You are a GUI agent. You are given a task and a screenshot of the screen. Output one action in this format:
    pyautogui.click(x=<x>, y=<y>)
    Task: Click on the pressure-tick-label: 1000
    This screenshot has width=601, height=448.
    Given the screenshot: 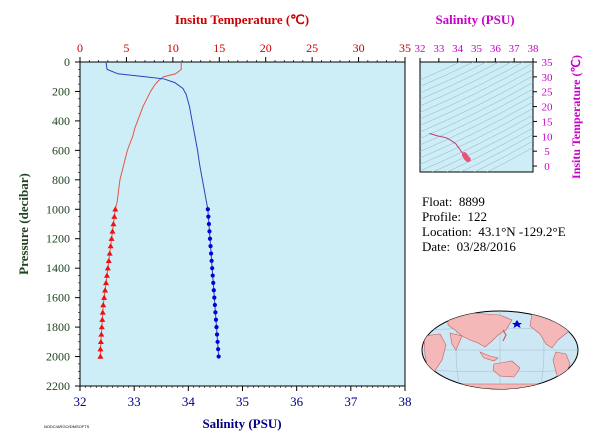 What is the action you would take?
    pyautogui.click(x=58, y=209)
    